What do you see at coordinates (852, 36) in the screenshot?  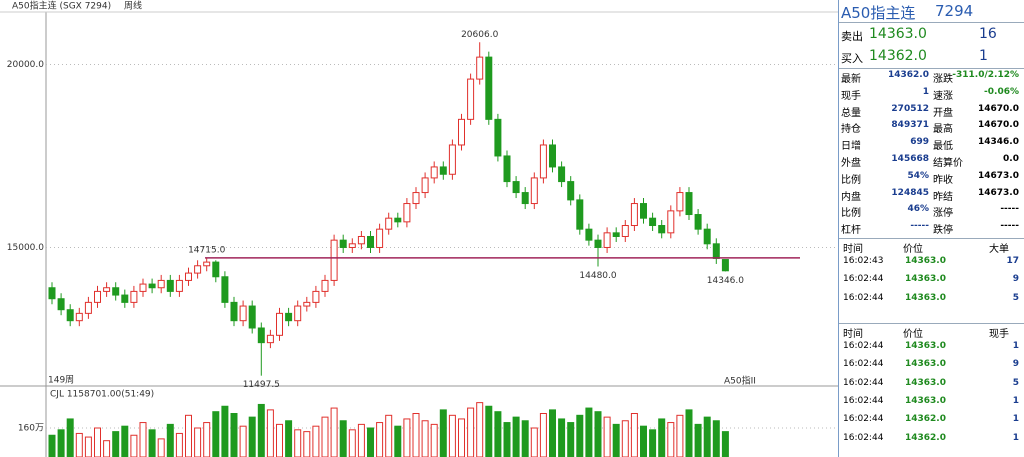 I see `quote-label: 卖出` at bounding box center [852, 36].